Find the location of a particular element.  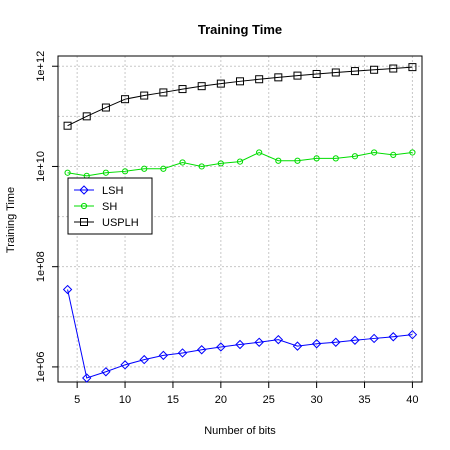

x-tick-label: 10 is located at coordinates (125, 400).